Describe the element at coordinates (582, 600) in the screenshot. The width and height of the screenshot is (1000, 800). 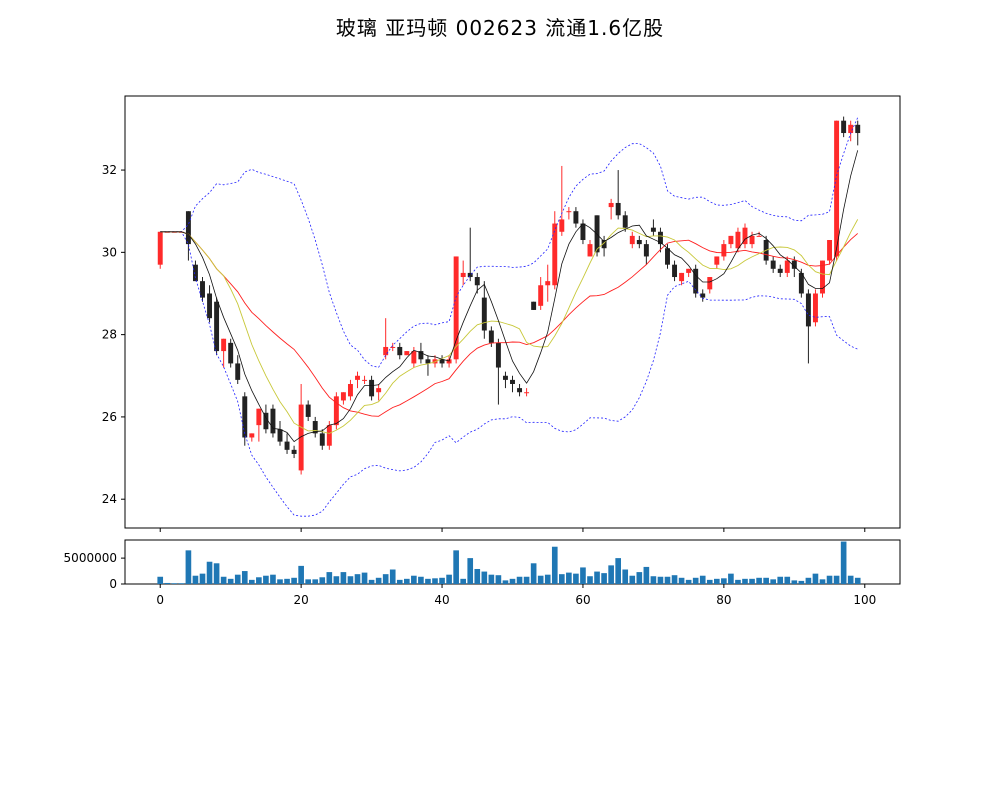
I see `x-tick-label: 60` at that location.